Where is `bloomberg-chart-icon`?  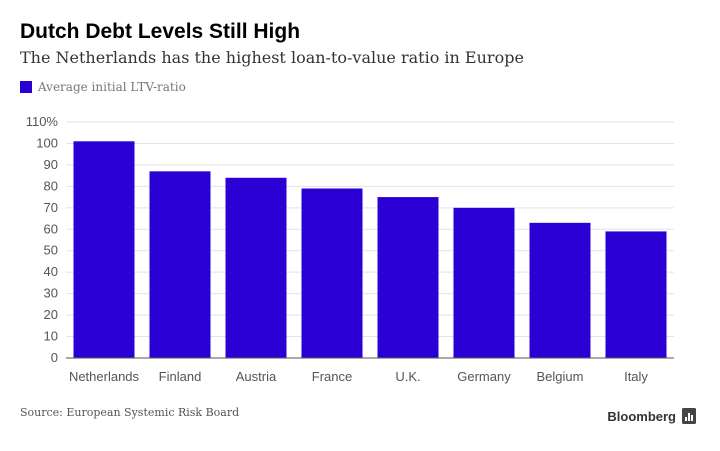 bloomberg-chart-icon is located at coordinates (689, 416).